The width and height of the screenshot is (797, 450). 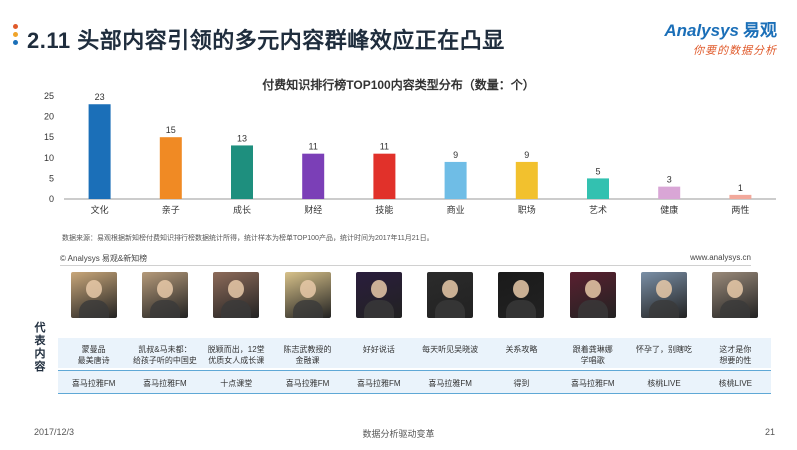 I want to click on data-label: 15, so click(x=171, y=130).